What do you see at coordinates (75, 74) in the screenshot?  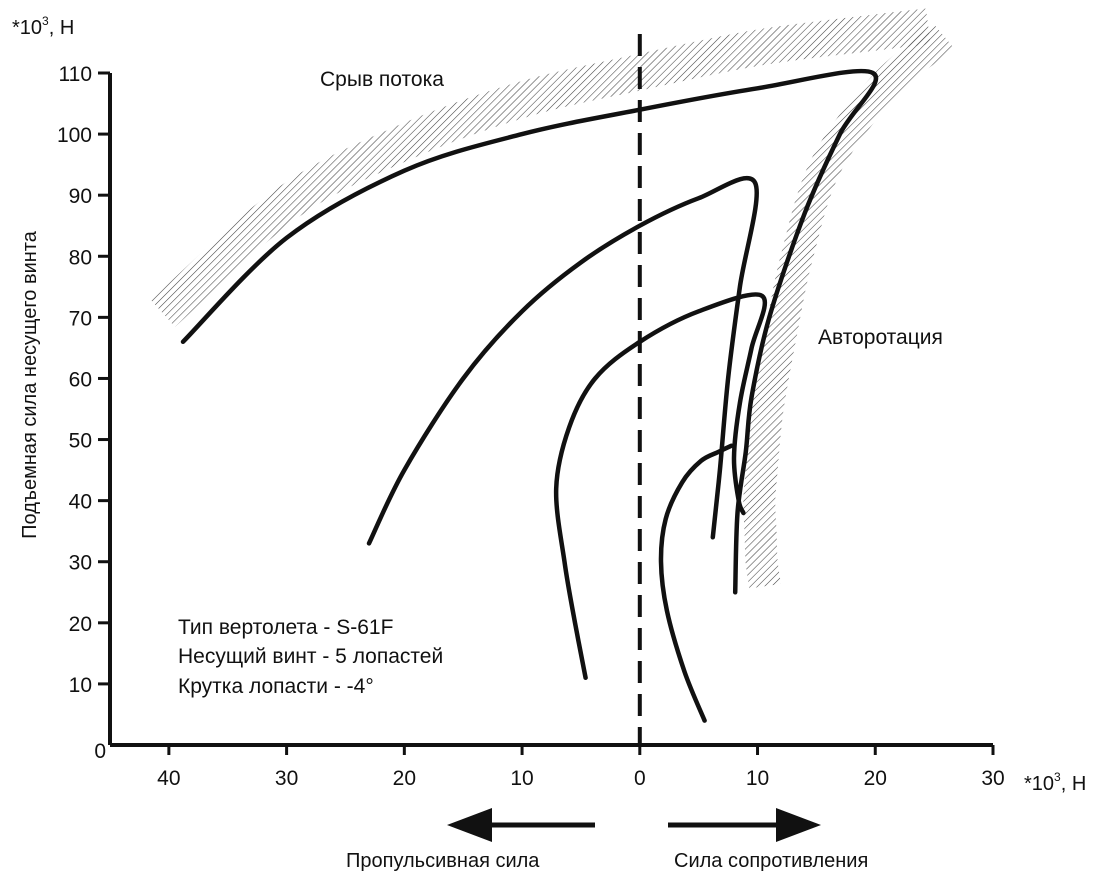 I see `y-tick-label: 110` at bounding box center [75, 74].